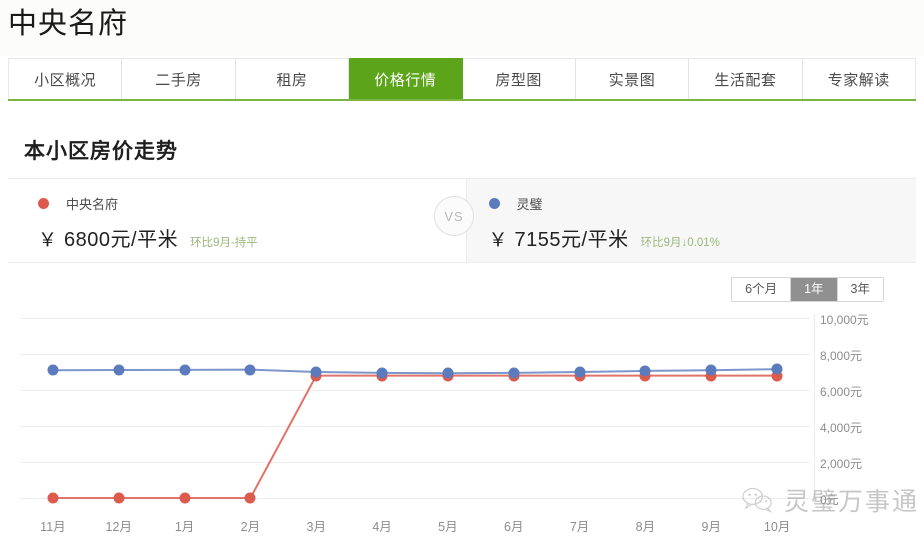 This screenshot has width=924, height=546. Describe the element at coordinates (702, 203) in the screenshot. I see `legend-right: 灵璧` at that location.